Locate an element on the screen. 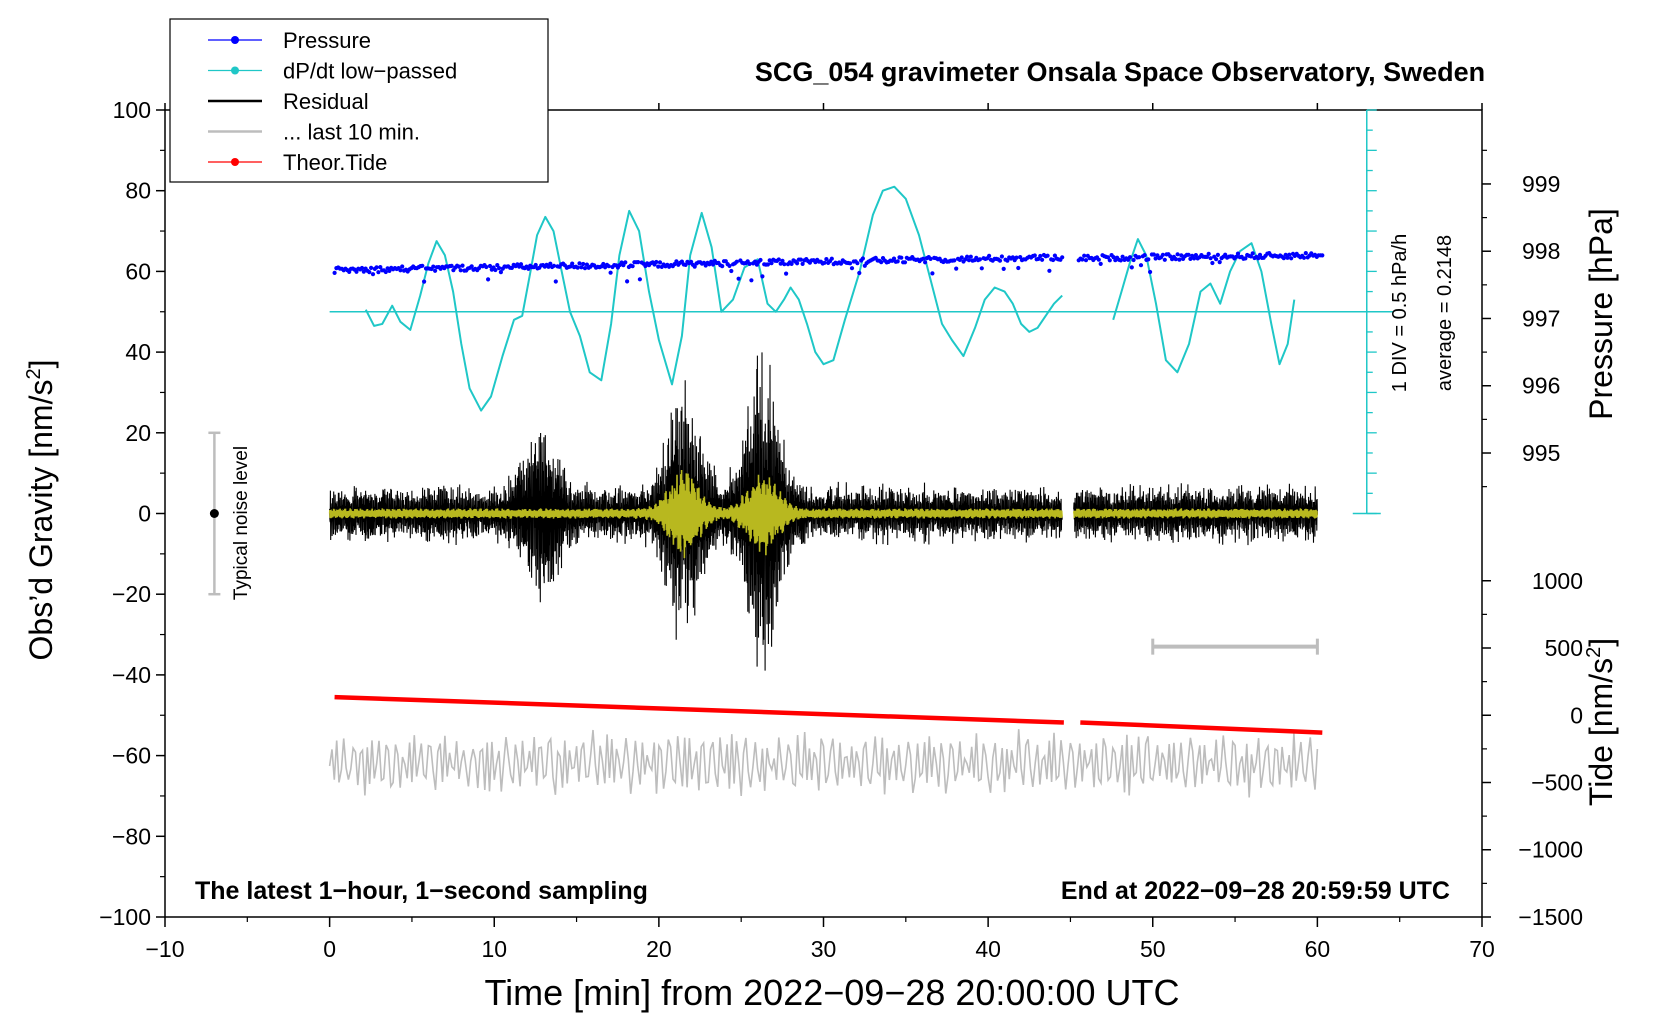  y-tick-label: −20 is located at coordinates (131, 594).